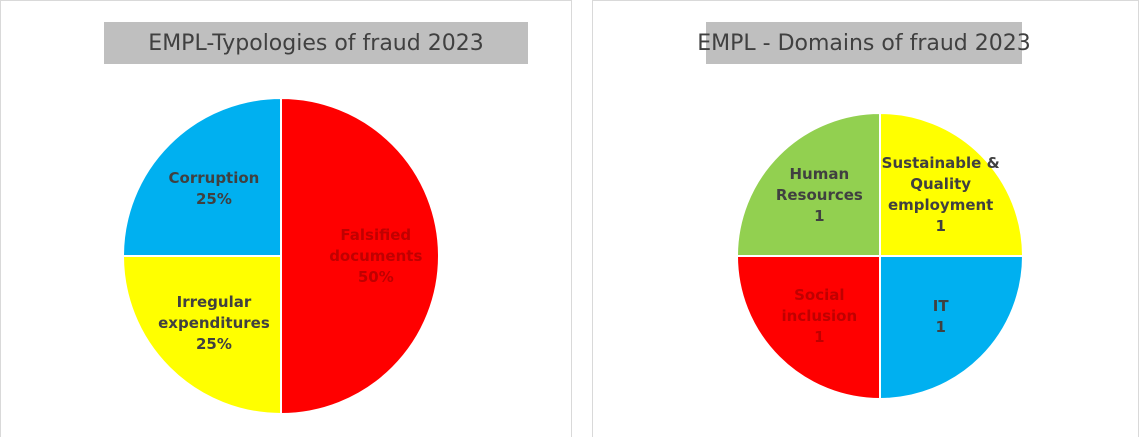 The image size is (1140, 437). I want to click on slice-label: Sustainable & Quality employment 1, so click(941, 195).